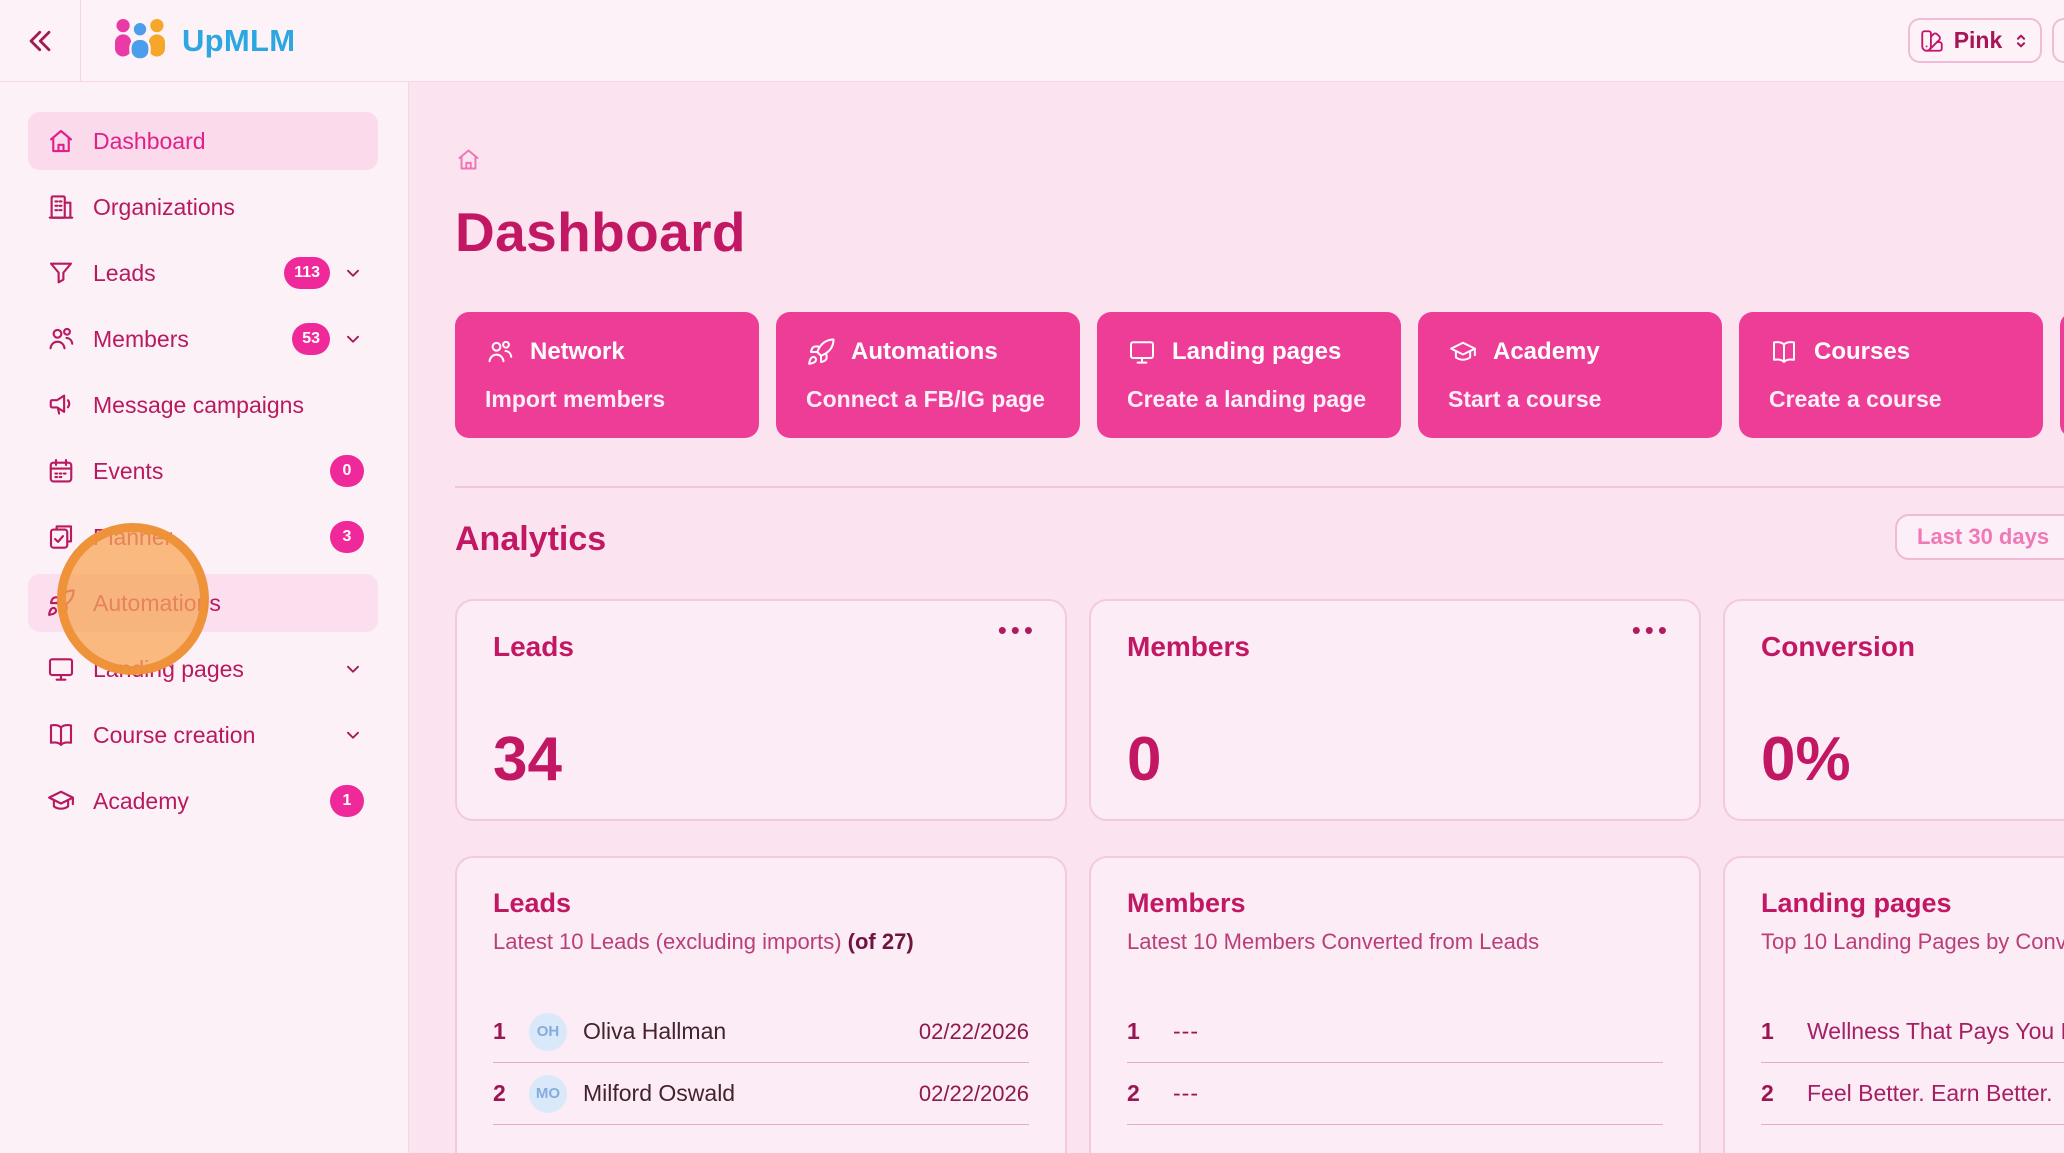  I want to click on section-divider, so click(1259, 487).